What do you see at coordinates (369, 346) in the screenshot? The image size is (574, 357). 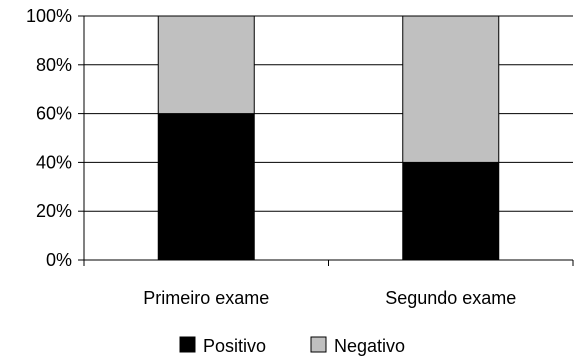 I see `legend-label: Negativo` at bounding box center [369, 346].